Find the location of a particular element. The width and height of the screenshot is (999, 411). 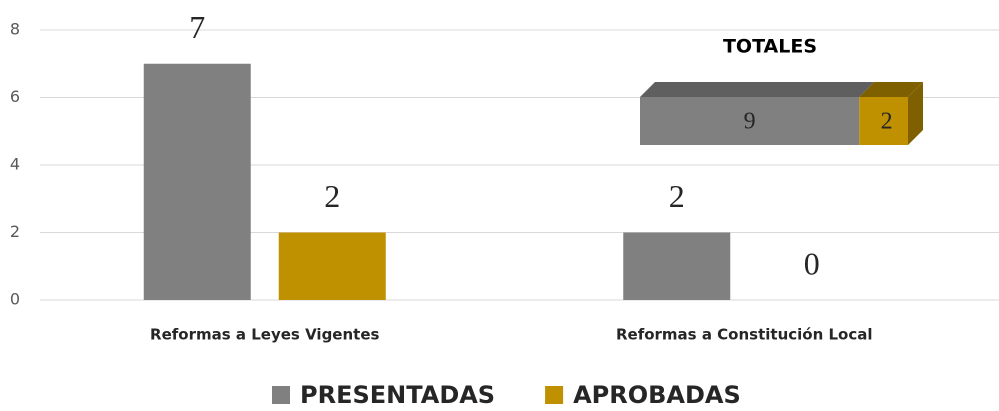

segment-label: 2 is located at coordinates (887, 122).